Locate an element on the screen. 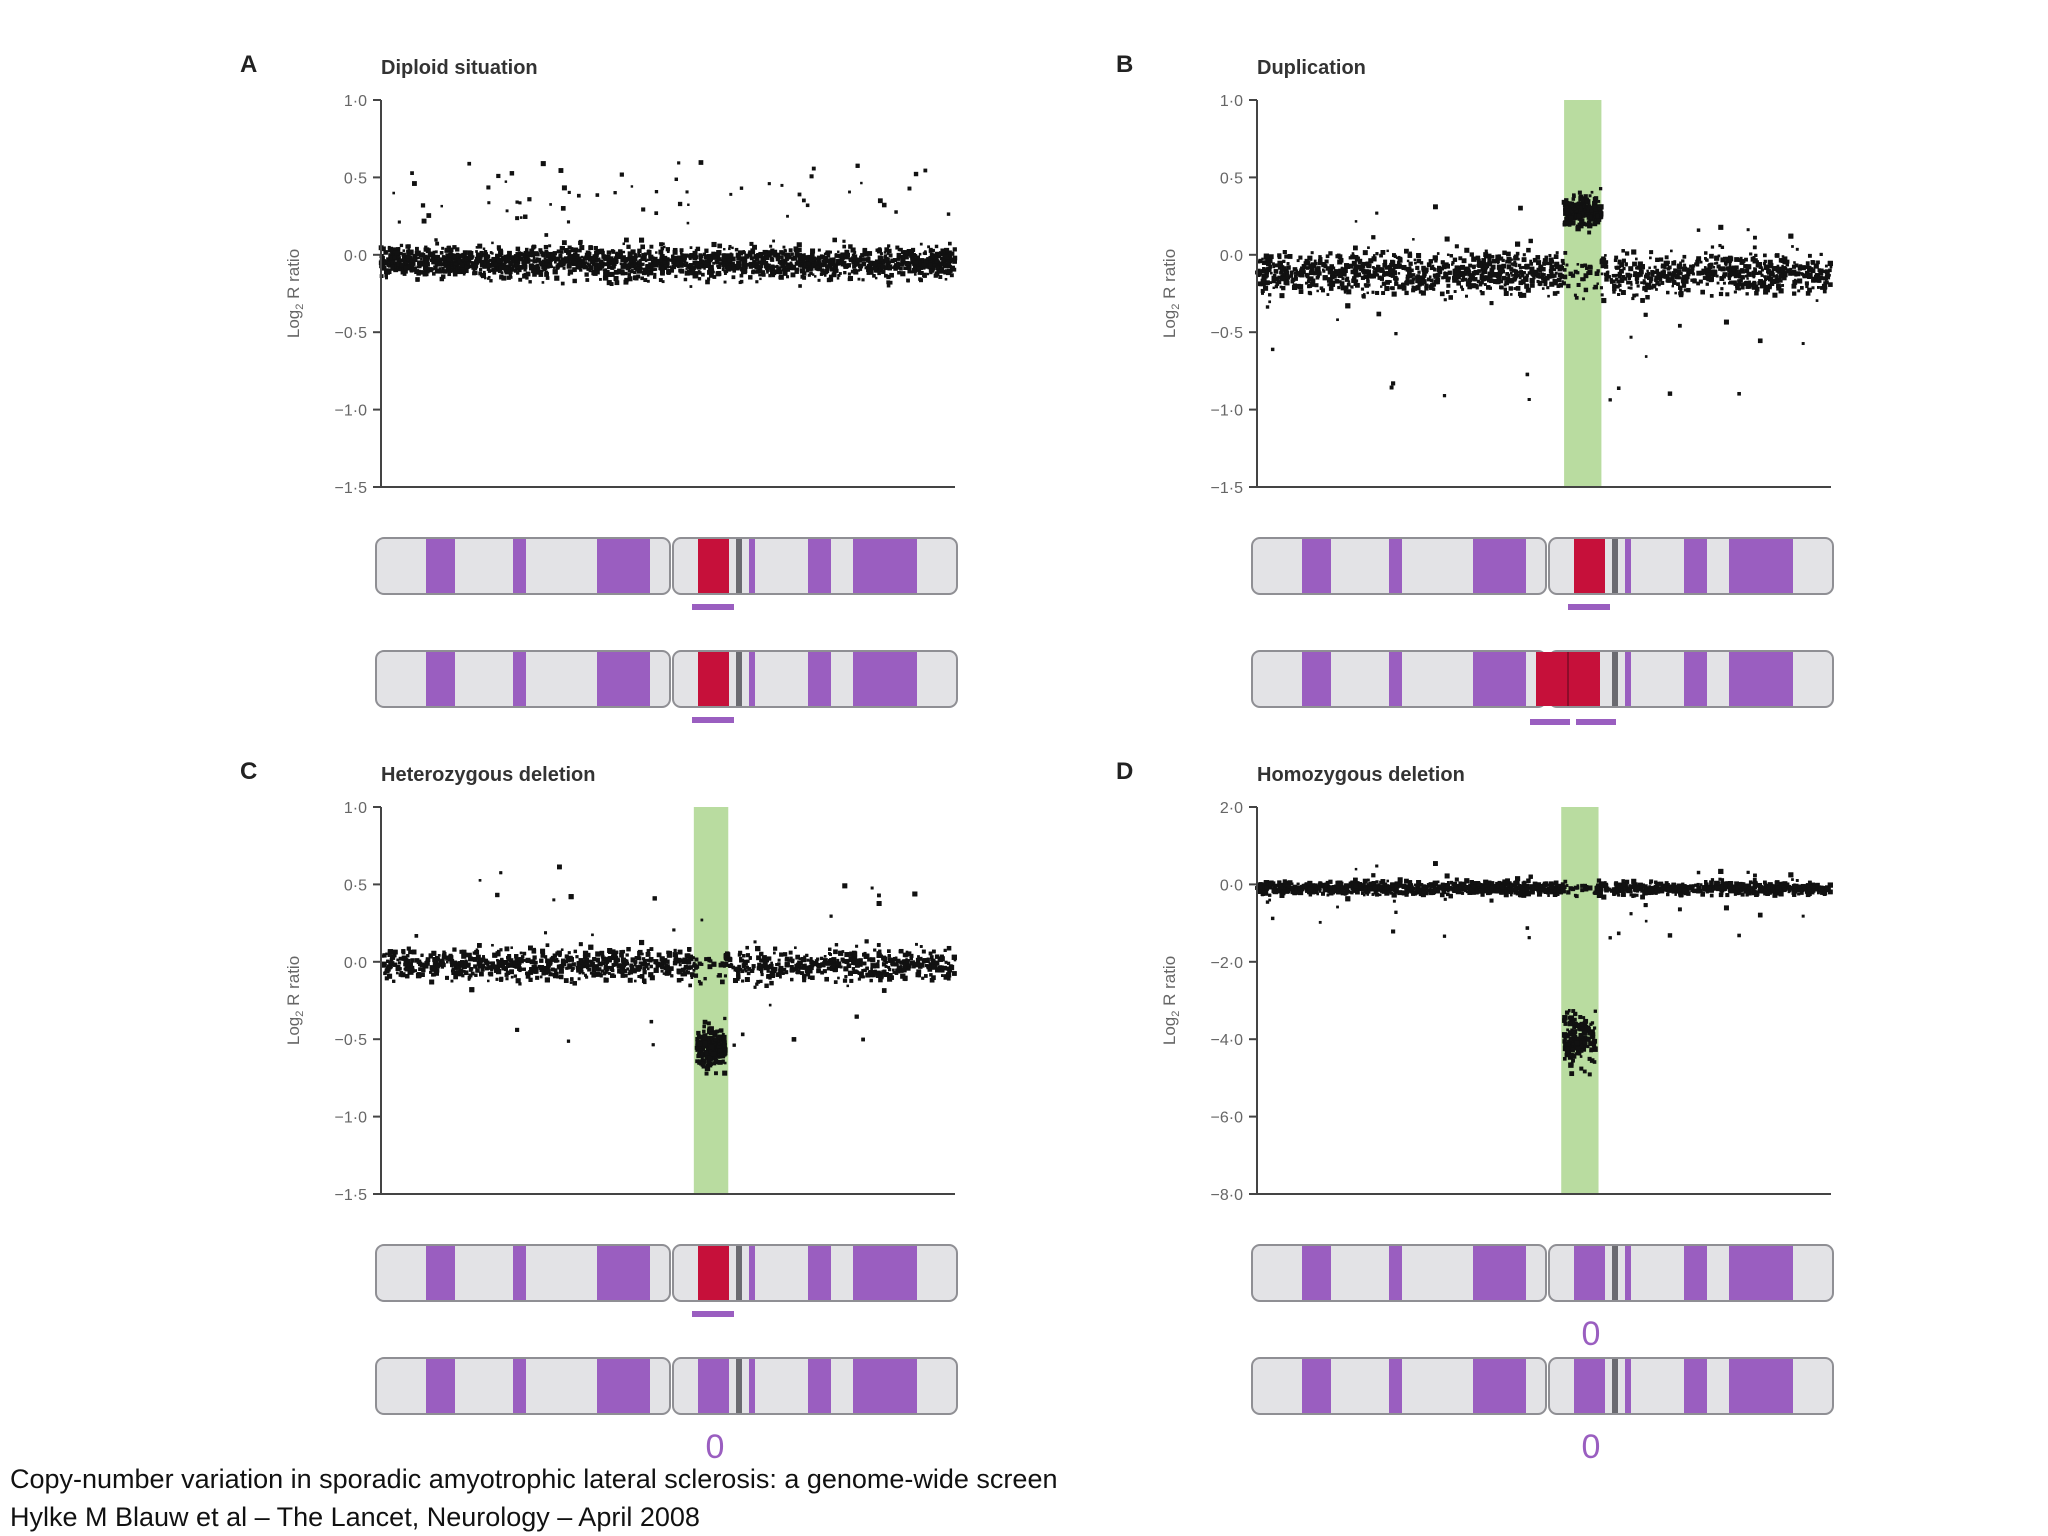 This screenshot has height=1536, width=2048. y-tick-label: −0·5 is located at coordinates (351, 333).